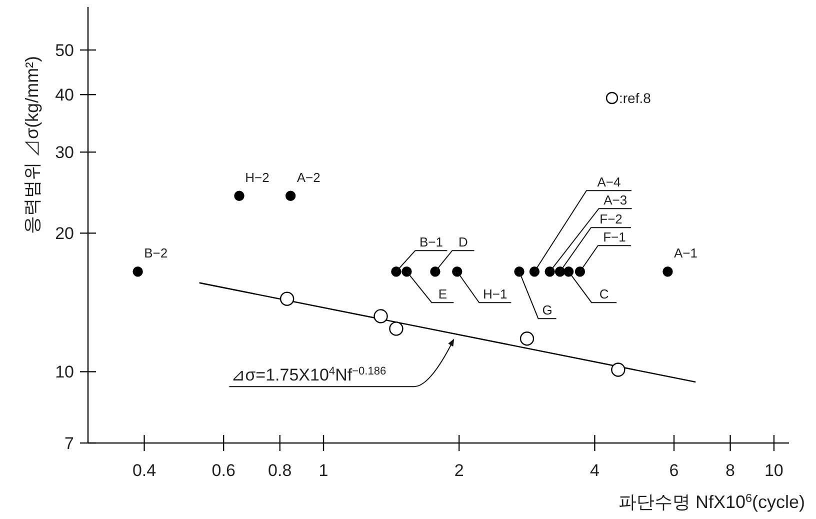 Image resolution: width=816 pixels, height=519 pixels. What do you see at coordinates (64, 152) in the screenshot?
I see `y-tick-label: 30` at bounding box center [64, 152].